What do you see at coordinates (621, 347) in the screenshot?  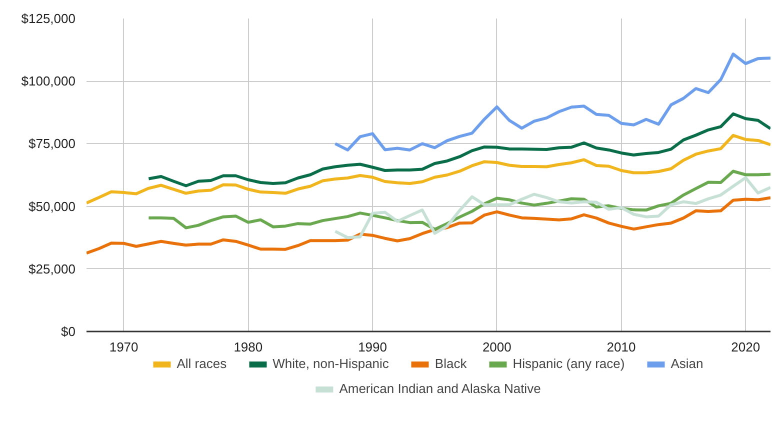 I see `x-tick-label: 2010` at bounding box center [621, 347].